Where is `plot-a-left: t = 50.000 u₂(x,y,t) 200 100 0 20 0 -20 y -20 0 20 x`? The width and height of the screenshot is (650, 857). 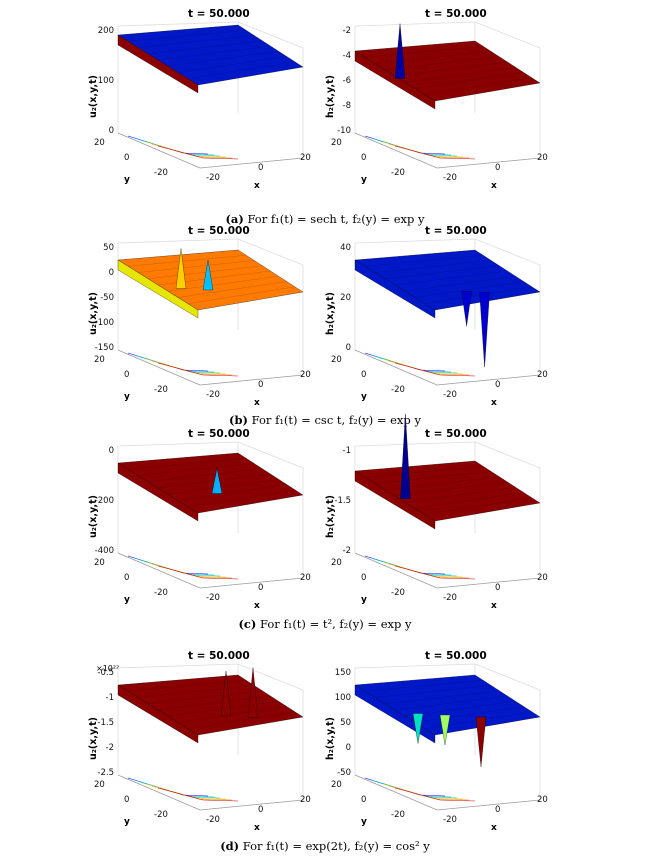 plot-a-left: t = 50.000 u₂(x,y,t) 200 100 0 20 0 -20 y -20 0 20 x is located at coordinates (203, 108).